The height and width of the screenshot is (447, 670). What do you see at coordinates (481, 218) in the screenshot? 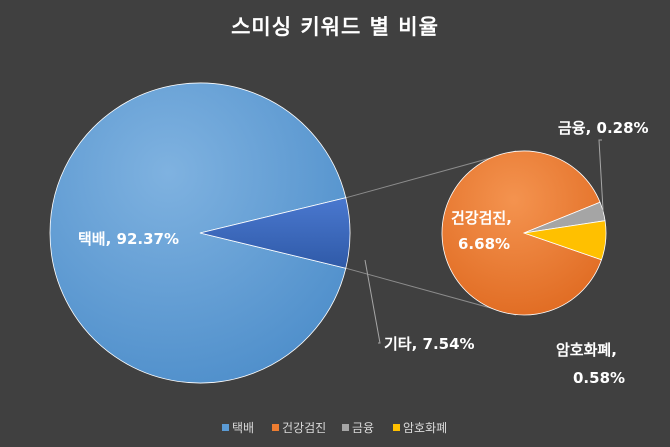
I see `data-label-health-line1: 건강검진,` at bounding box center [481, 218].